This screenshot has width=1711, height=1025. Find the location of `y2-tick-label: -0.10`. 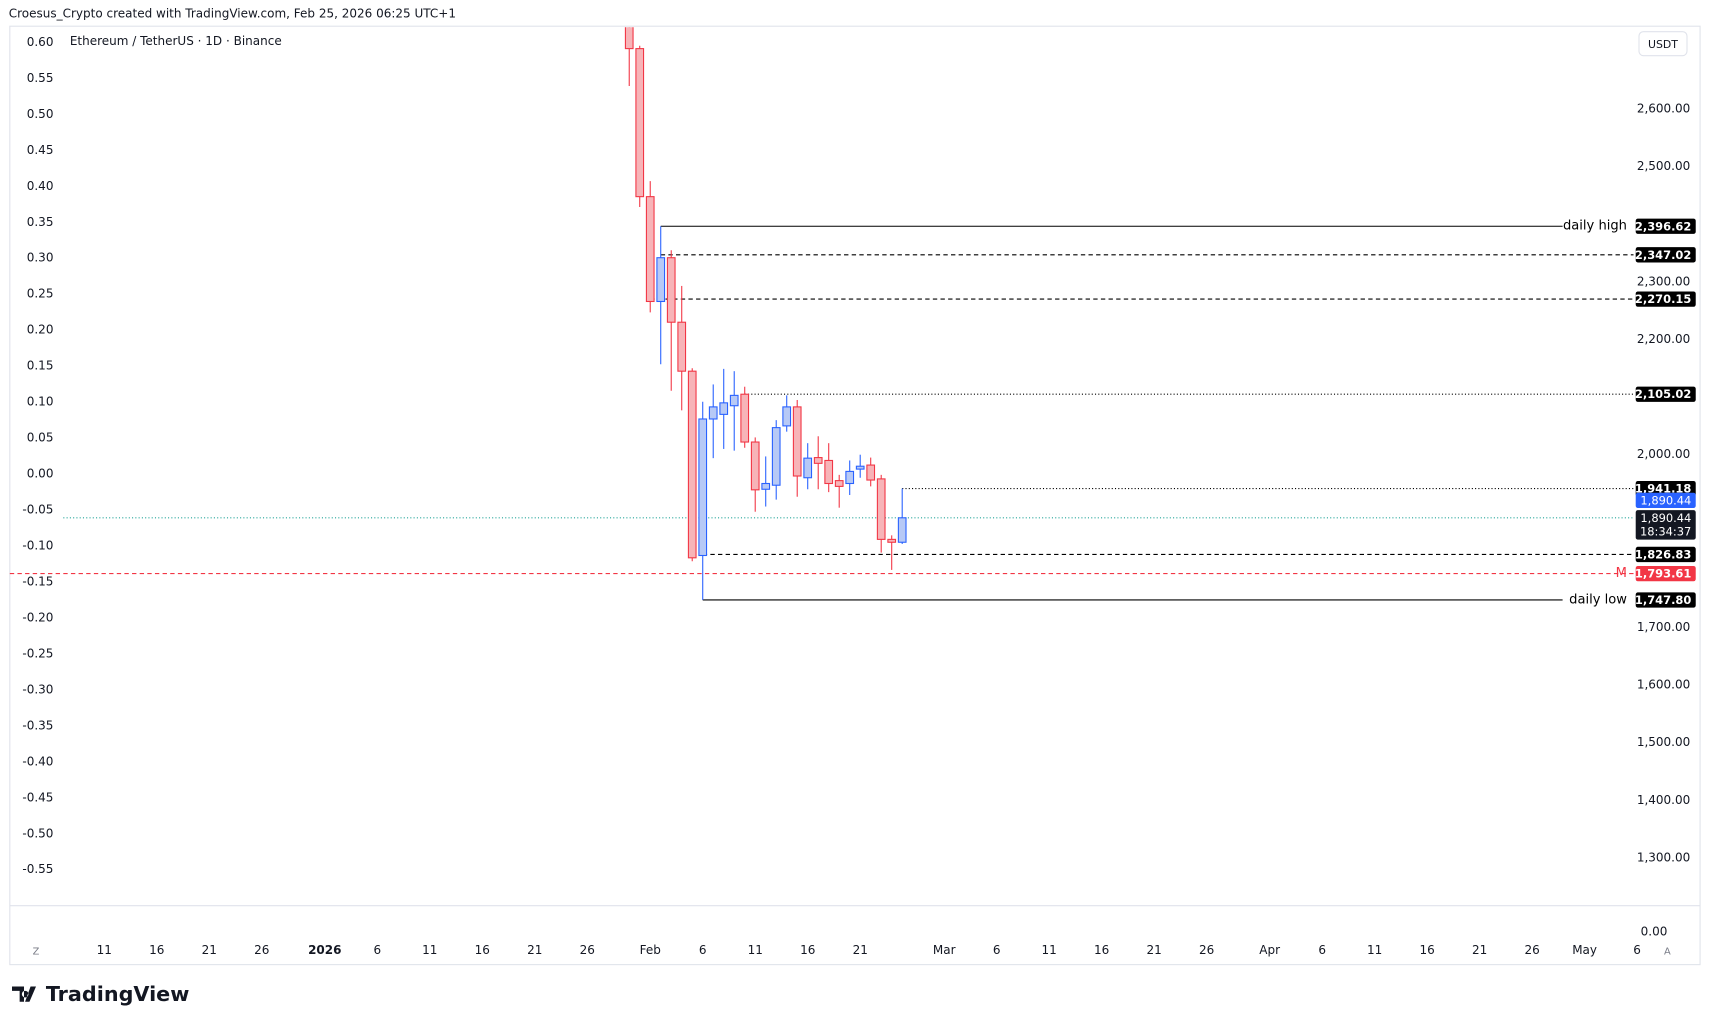

y2-tick-label: -0.10 is located at coordinates (37, 546).